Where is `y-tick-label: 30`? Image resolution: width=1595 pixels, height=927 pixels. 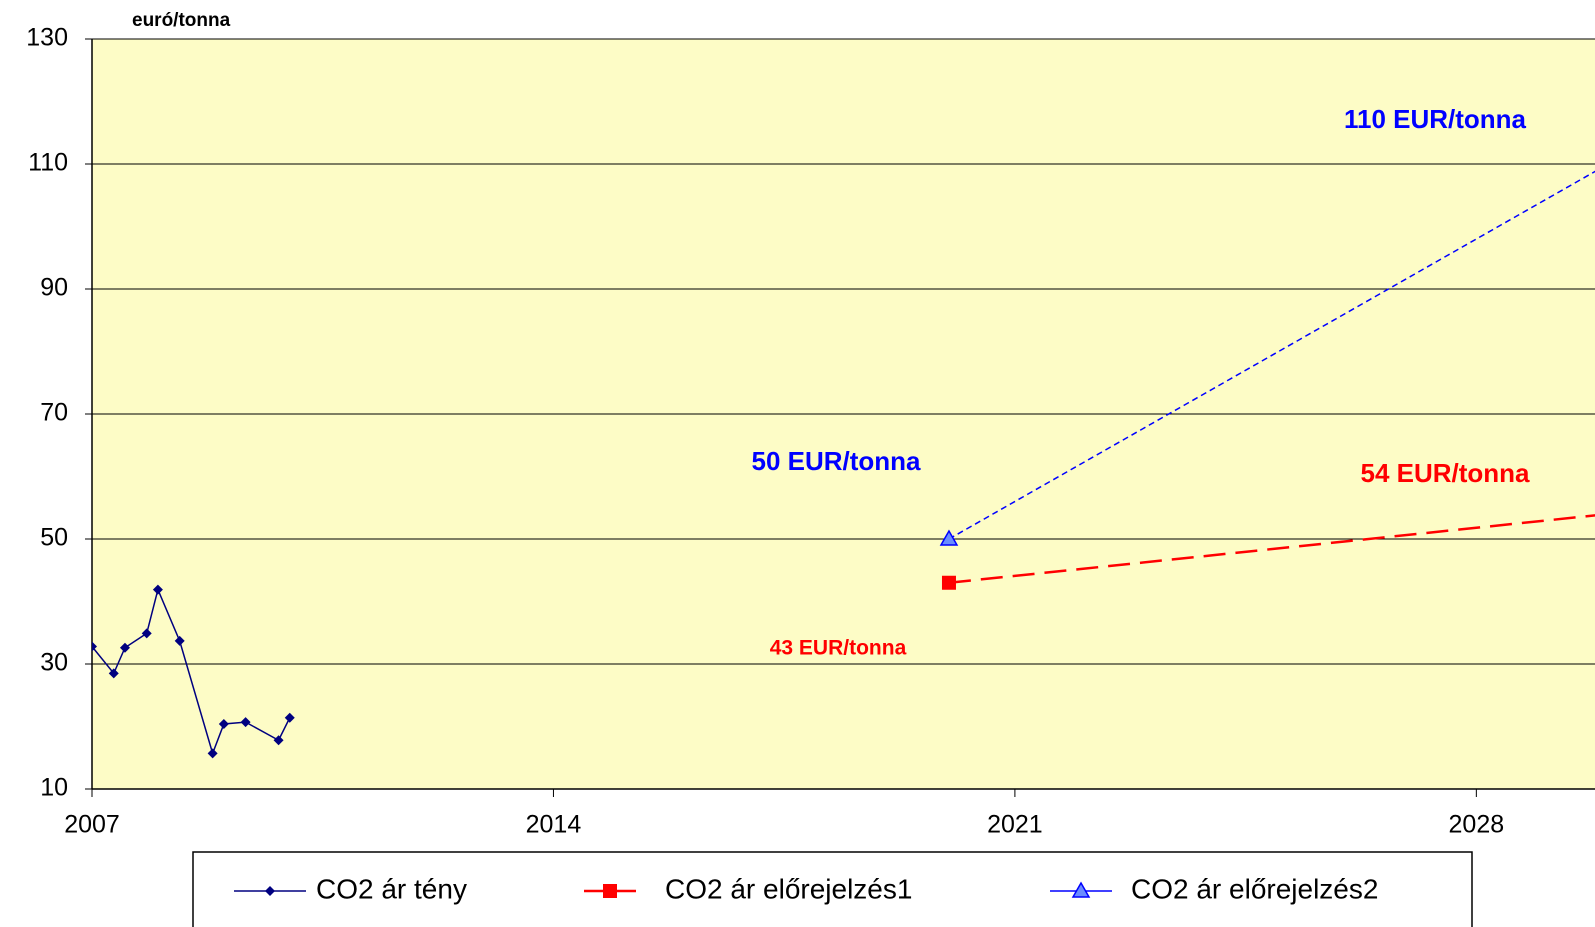 y-tick-label: 30 is located at coordinates (54, 663).